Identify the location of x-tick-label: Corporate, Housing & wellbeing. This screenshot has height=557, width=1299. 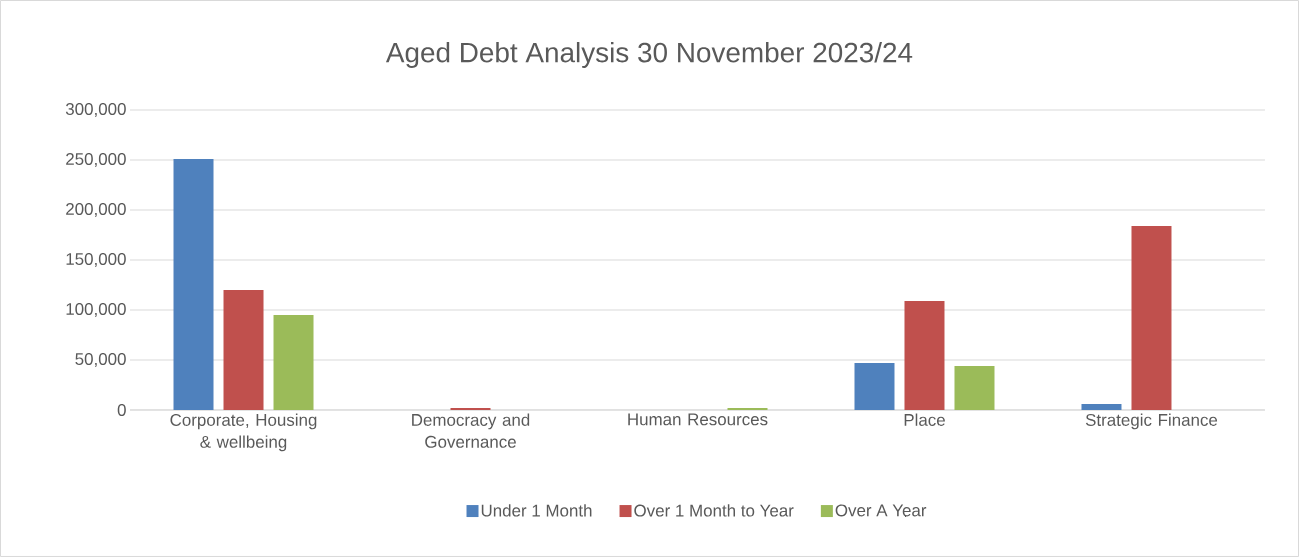
(243, 432).